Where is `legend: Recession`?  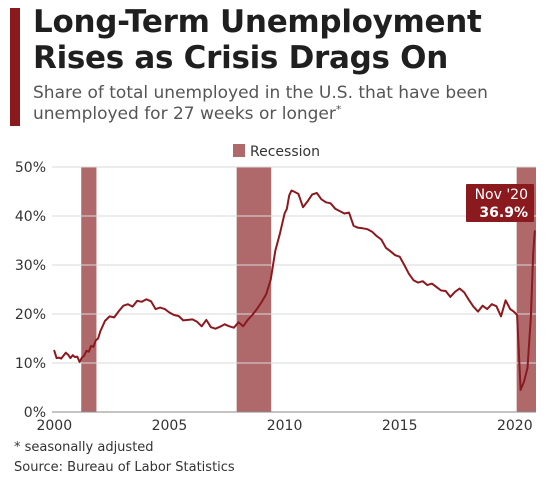 legend: Recession is located at coordinates (276, 152).